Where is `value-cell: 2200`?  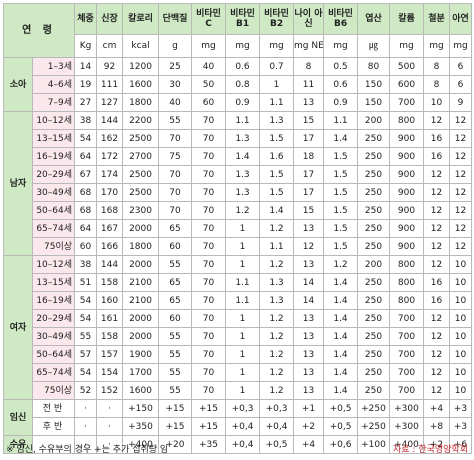 value-cell: 2200 is located at coordinates (141, 120).